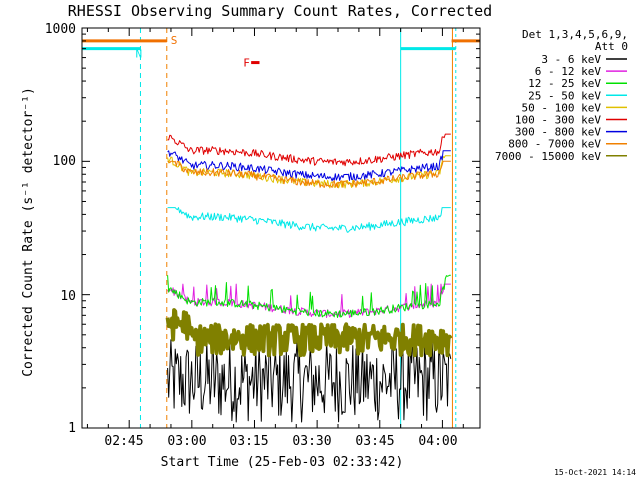 Image resolution: width=640 pixels, height=480 pixels. I want to click on y-axis-label: Corrected Count Rate (s⁻¹ detector⁻¹), so click(28, 232).